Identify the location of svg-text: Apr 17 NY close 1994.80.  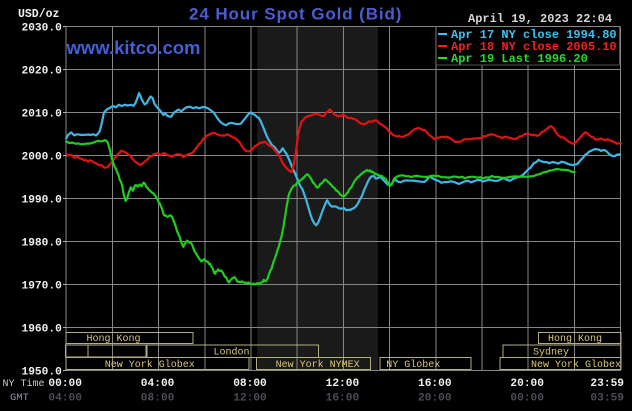
(534, 35).